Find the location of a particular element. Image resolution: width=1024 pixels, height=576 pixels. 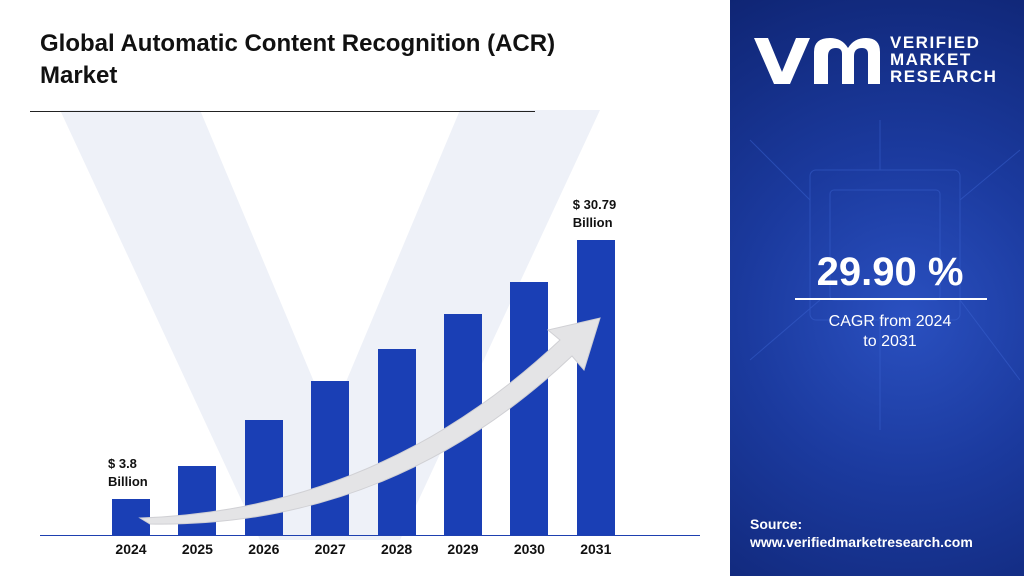

value-label: $ 30.79 Billion is located at coordinates (594, 213).